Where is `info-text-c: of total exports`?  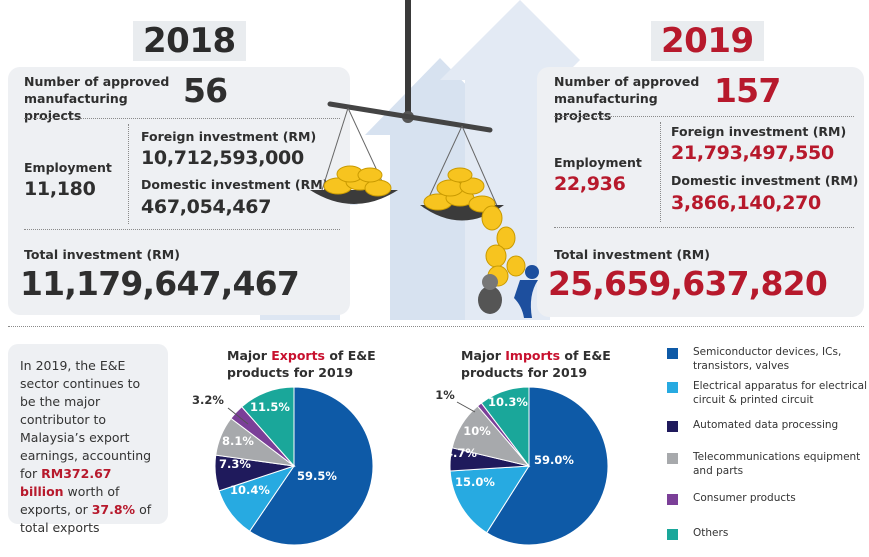 info-text-c: of total exports is located at coordinates (86, 518).